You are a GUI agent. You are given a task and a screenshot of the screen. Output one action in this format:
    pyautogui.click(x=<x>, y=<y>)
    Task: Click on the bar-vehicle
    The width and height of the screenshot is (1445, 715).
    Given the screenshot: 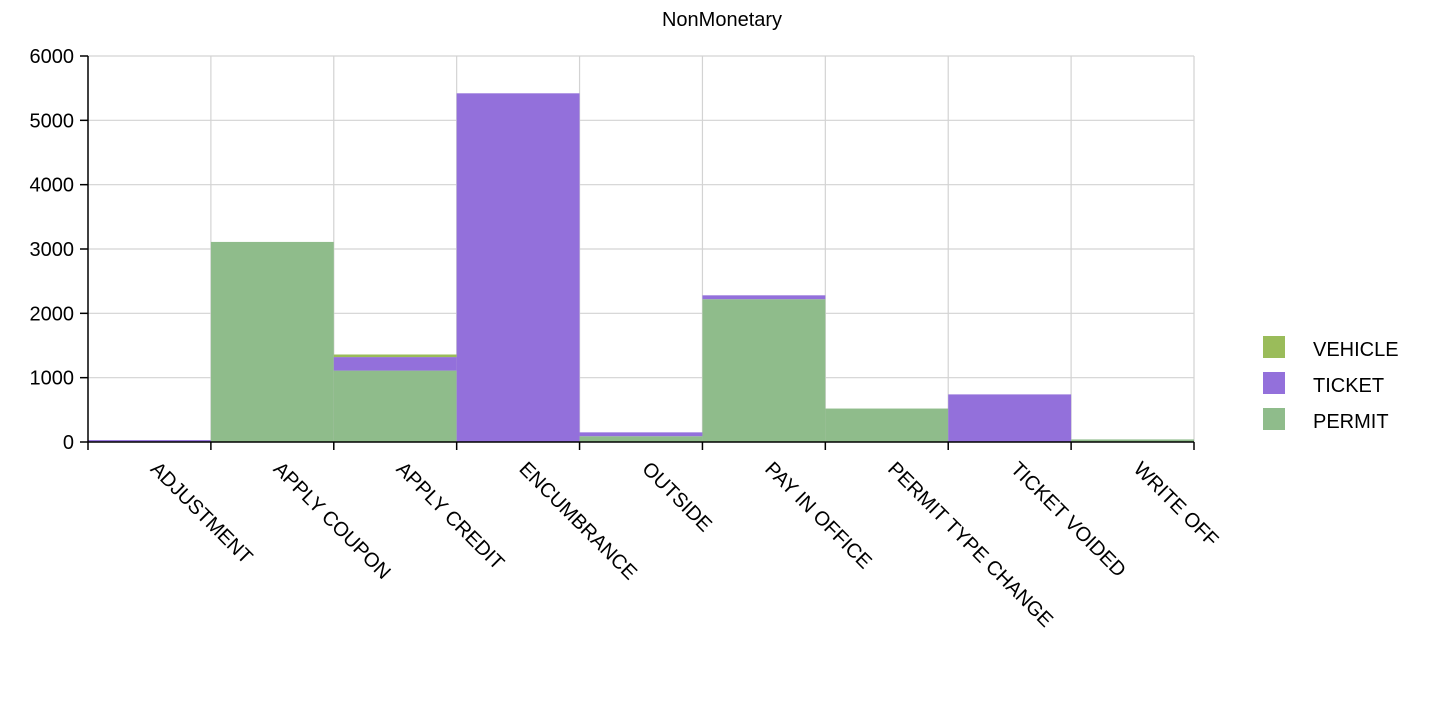 What is the action you would take?
    pyautogui.click(x=395, y=356)
    